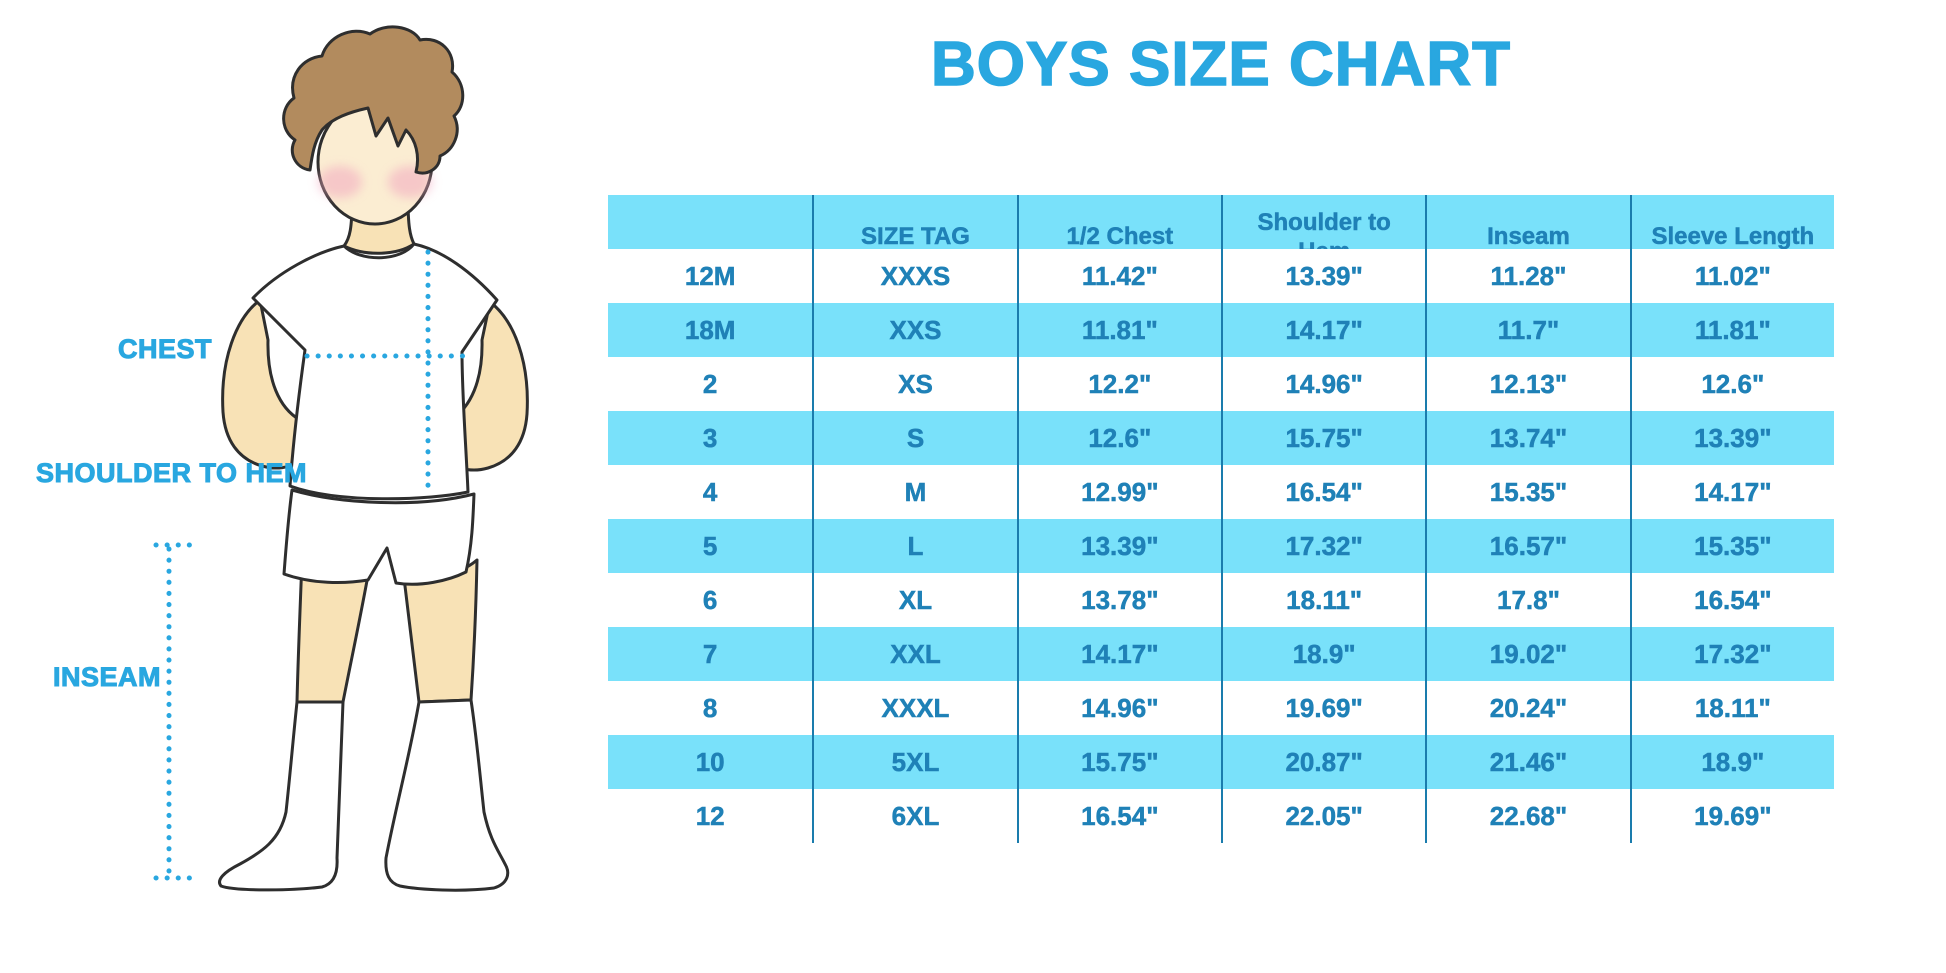 The height and width of the screenshot is (973, 1946). I want to click on table-cell: 13.78", so click(1118, 600).